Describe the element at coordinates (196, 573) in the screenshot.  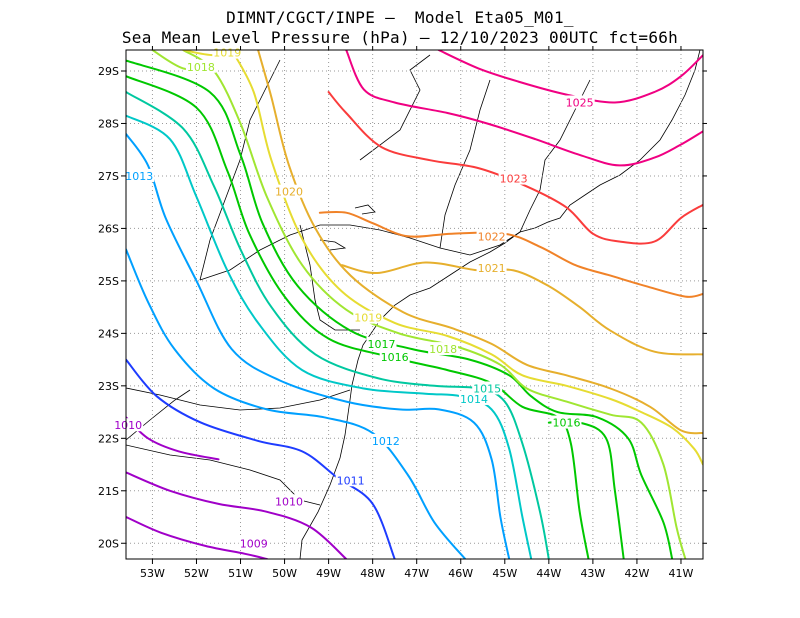
I see `longitude-tick-label: 52W` at that location.